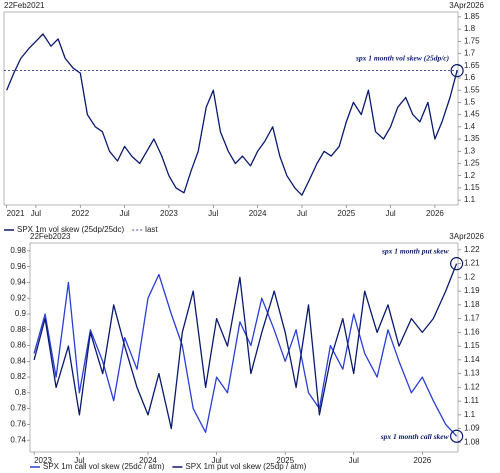  I want to click on x-tick-label: 2022, so click(80, 213).